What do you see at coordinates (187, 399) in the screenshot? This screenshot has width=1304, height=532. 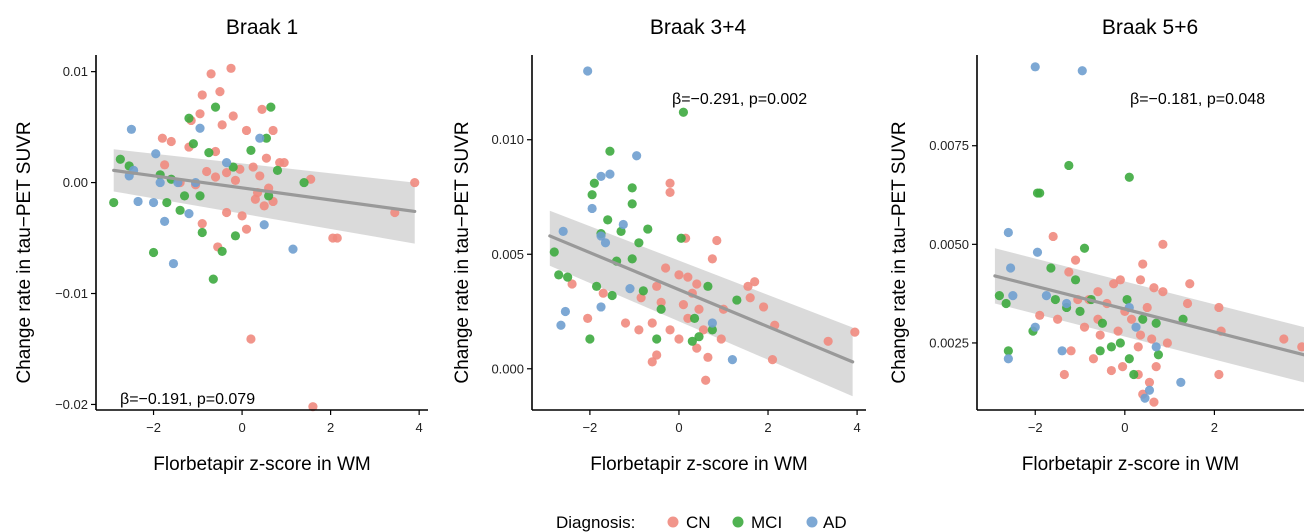 I see `stats-annotation: β=−0.191, p=0.079` at bounding box center [187, 399].